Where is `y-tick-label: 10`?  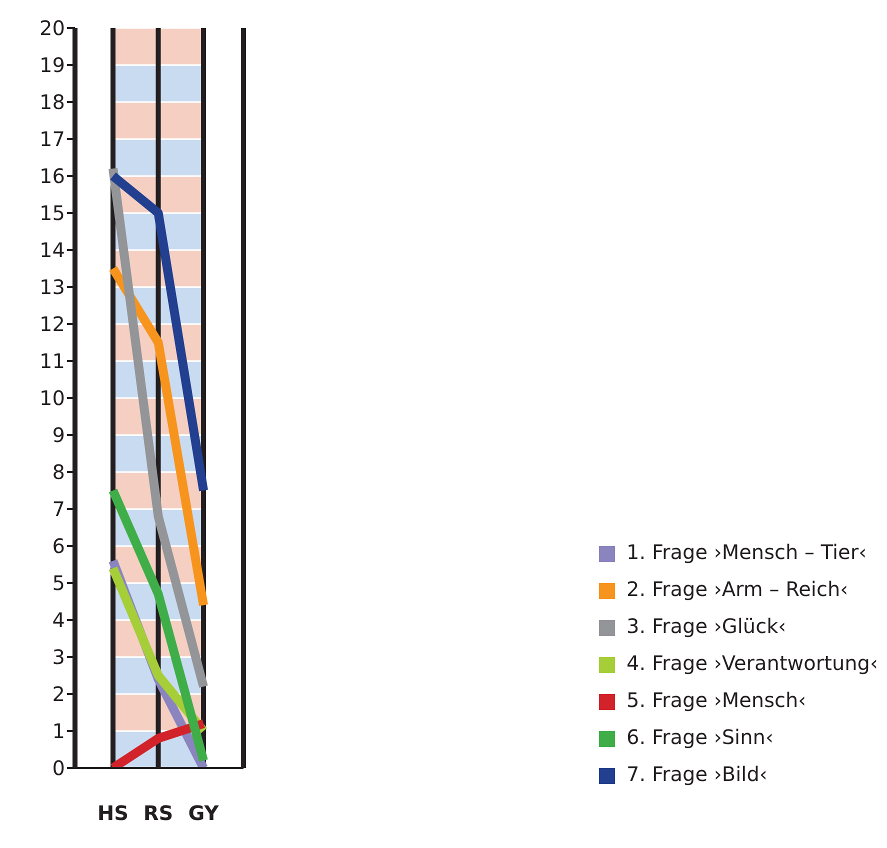 y-tick-label: 10 is located at coordinates (52, 398).